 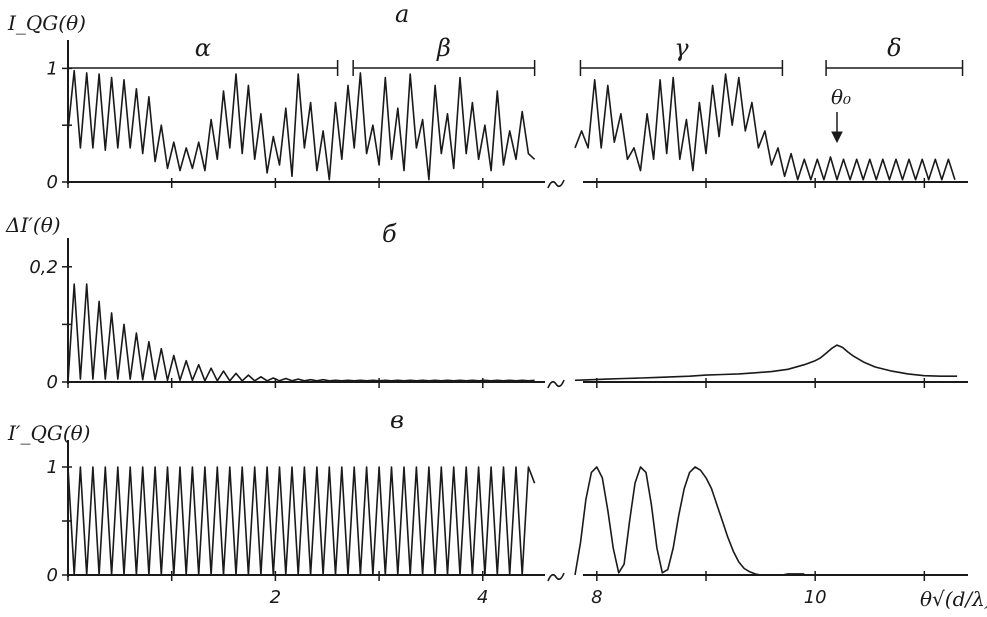 I want to click on y-axis-label: I′_QG(θ), so click(x=48, y=433).